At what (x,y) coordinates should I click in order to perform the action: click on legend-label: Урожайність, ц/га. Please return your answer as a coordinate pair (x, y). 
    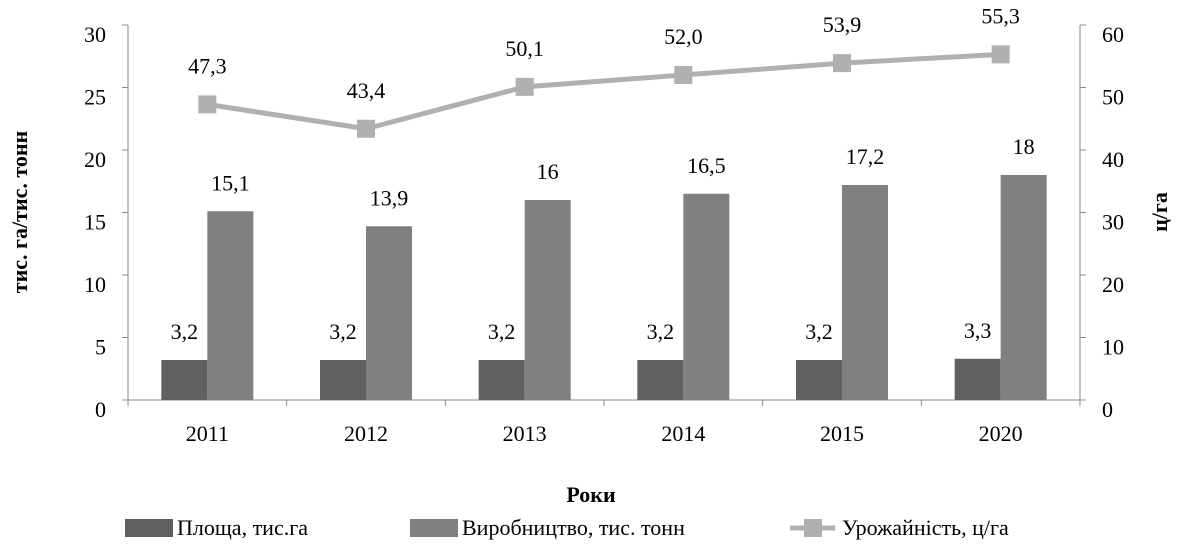
    Looking at the image, I should click on (925, 527).